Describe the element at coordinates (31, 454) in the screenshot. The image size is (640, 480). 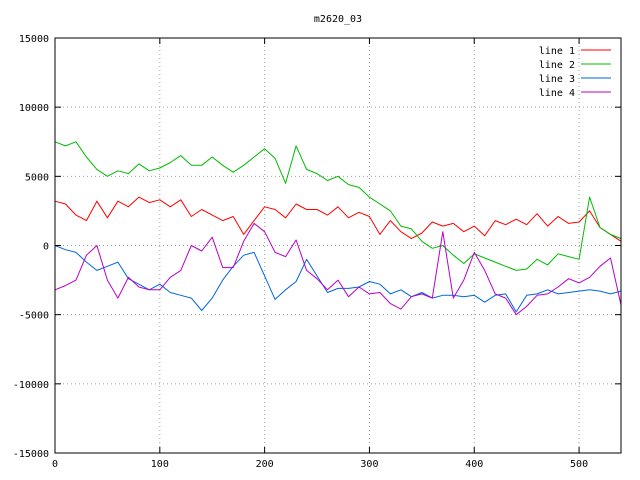
I see `y-tick-label: -15000` at that location.